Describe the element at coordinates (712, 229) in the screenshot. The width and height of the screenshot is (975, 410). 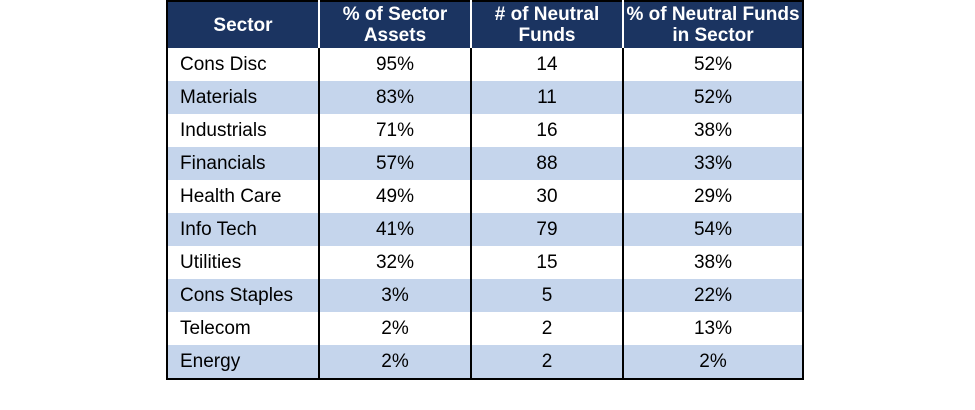
I see `pct-neutral-funds-cell: 54%` at that location.